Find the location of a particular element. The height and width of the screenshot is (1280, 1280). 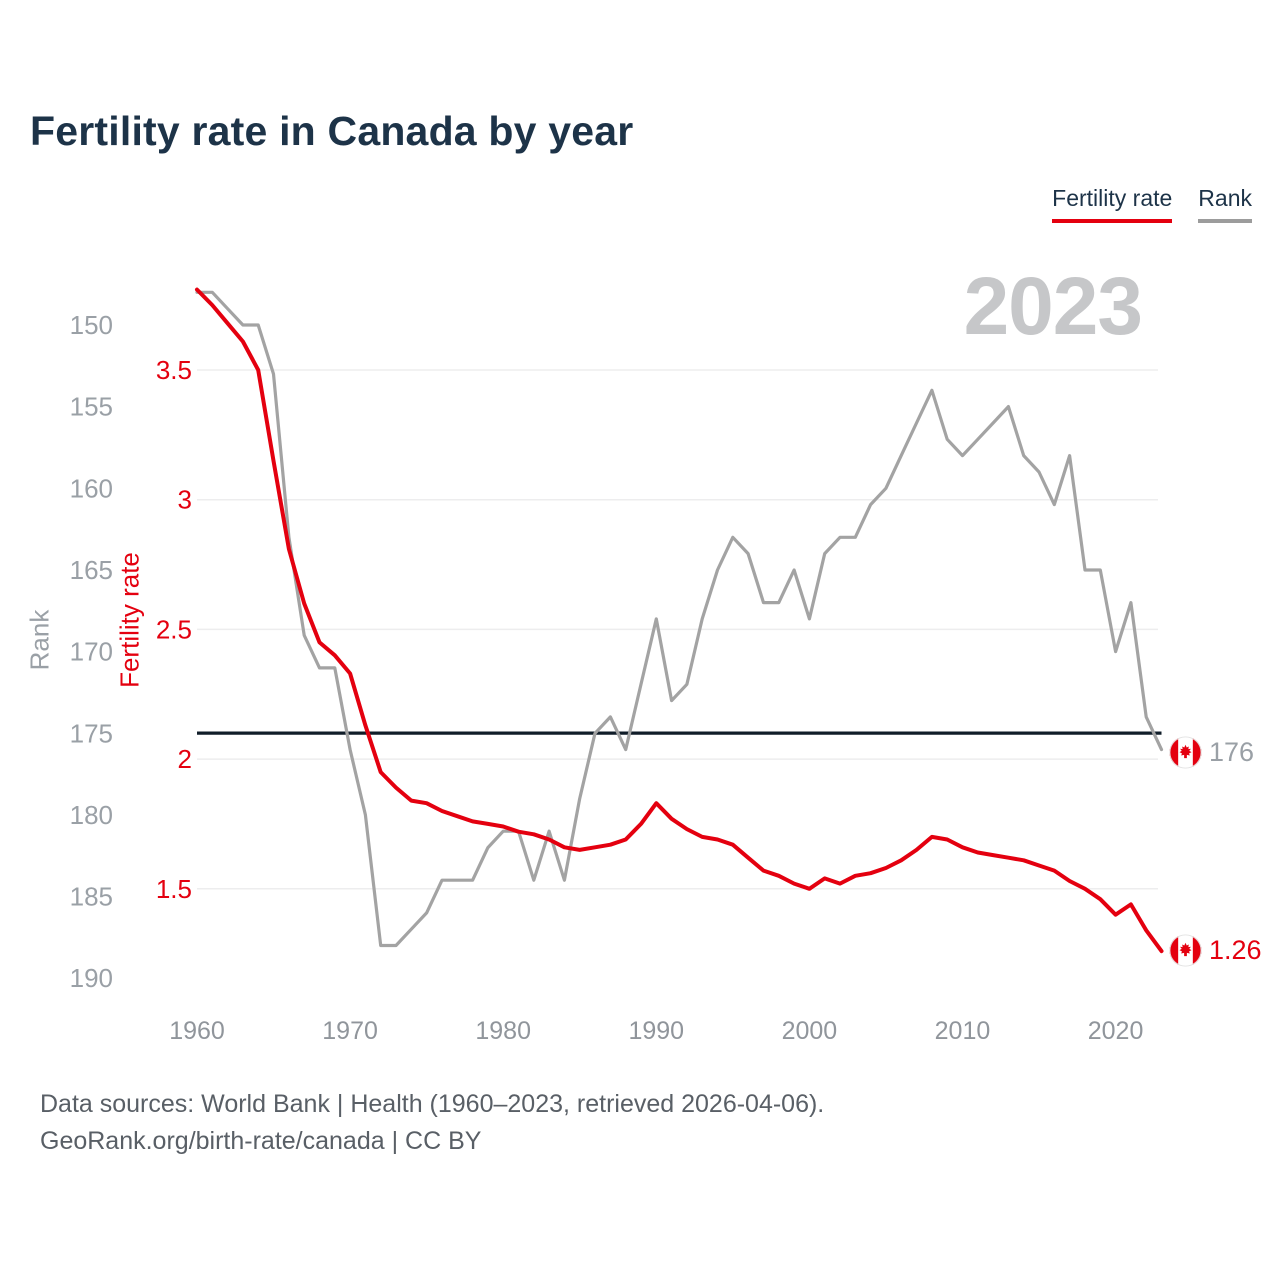

fertility-tick-label: 3.5 is located at coordinates (174, 370).